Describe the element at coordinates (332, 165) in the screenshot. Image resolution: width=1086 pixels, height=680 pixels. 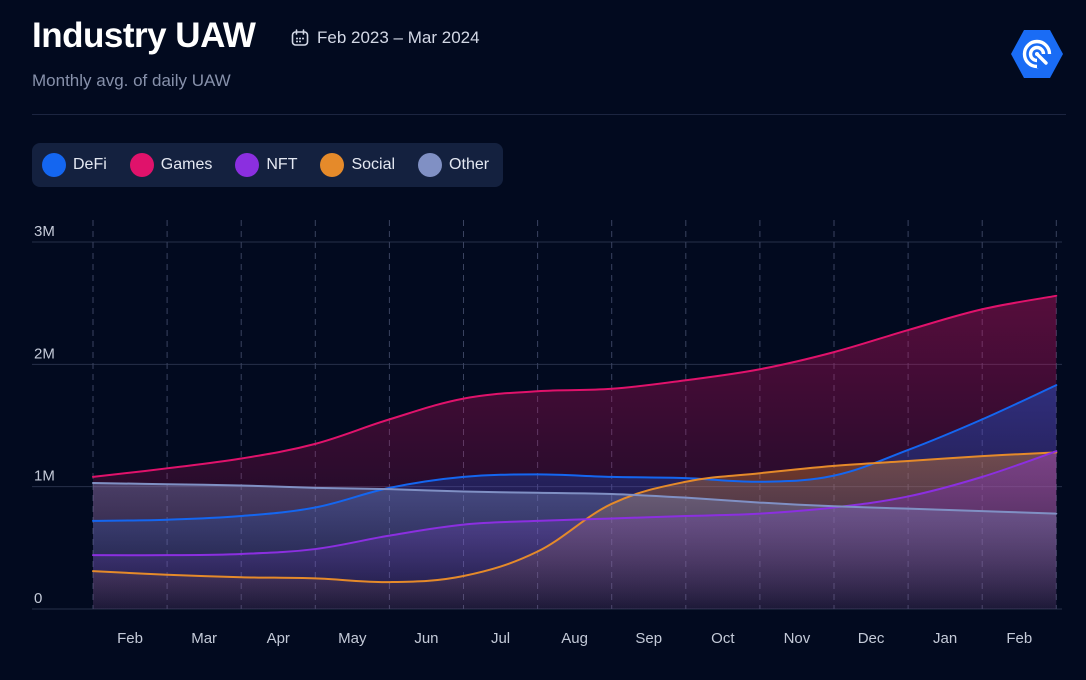
I see `legend-dot-social` at that location.